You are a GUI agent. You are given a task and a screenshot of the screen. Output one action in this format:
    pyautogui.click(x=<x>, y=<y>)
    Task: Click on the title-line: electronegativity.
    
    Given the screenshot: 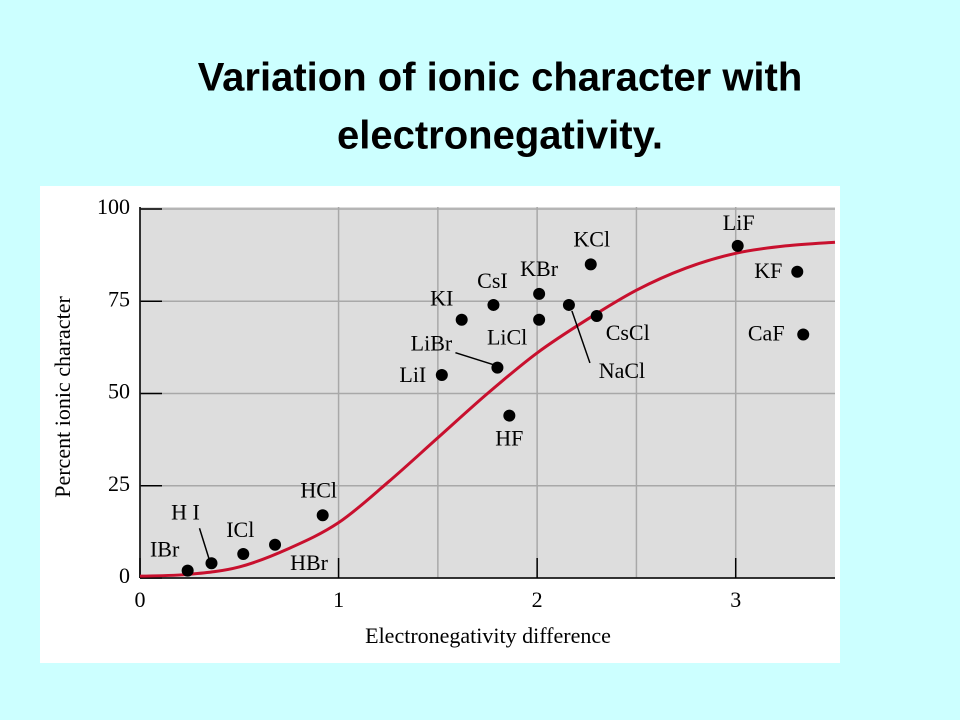 What is the action you would take?
    pyautogui.click(x=500, y=136)
    